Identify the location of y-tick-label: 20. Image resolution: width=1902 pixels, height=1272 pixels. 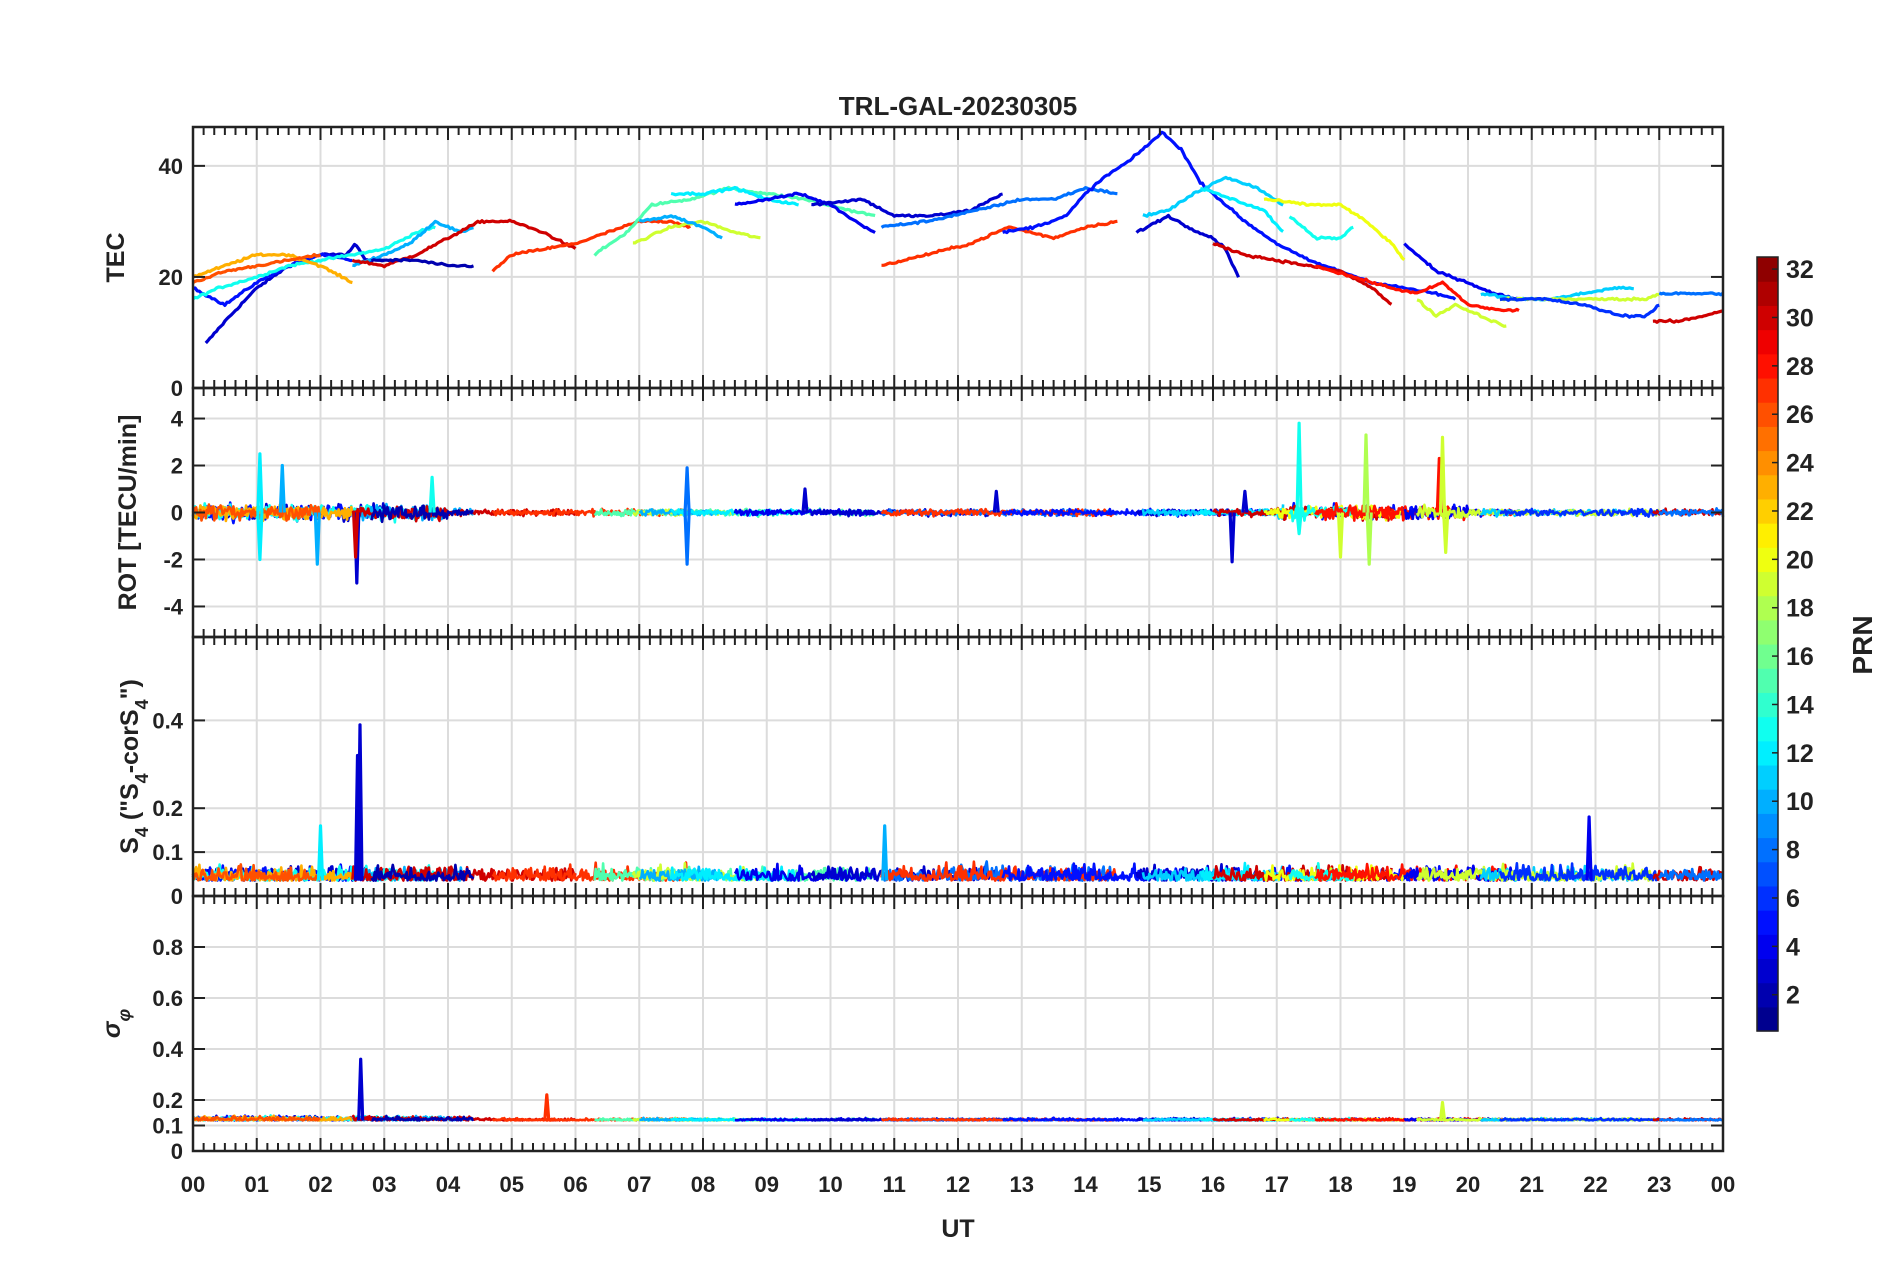
(171, 277).